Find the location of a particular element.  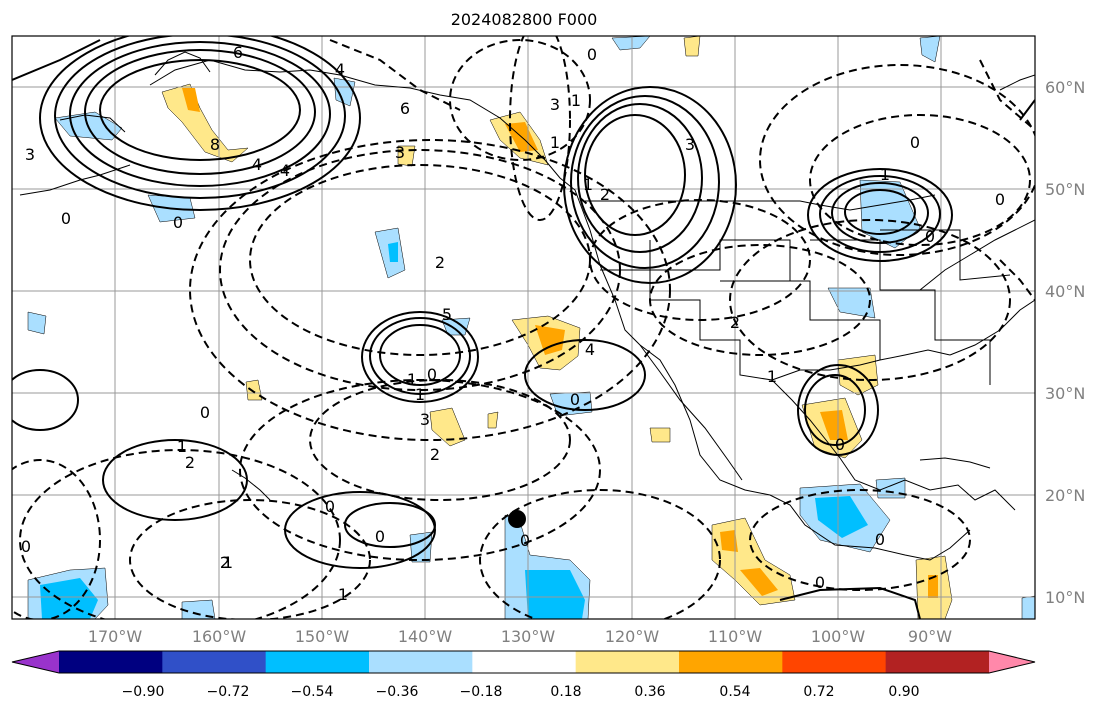

contour-label: 5 is located at coordinates (447, 314).